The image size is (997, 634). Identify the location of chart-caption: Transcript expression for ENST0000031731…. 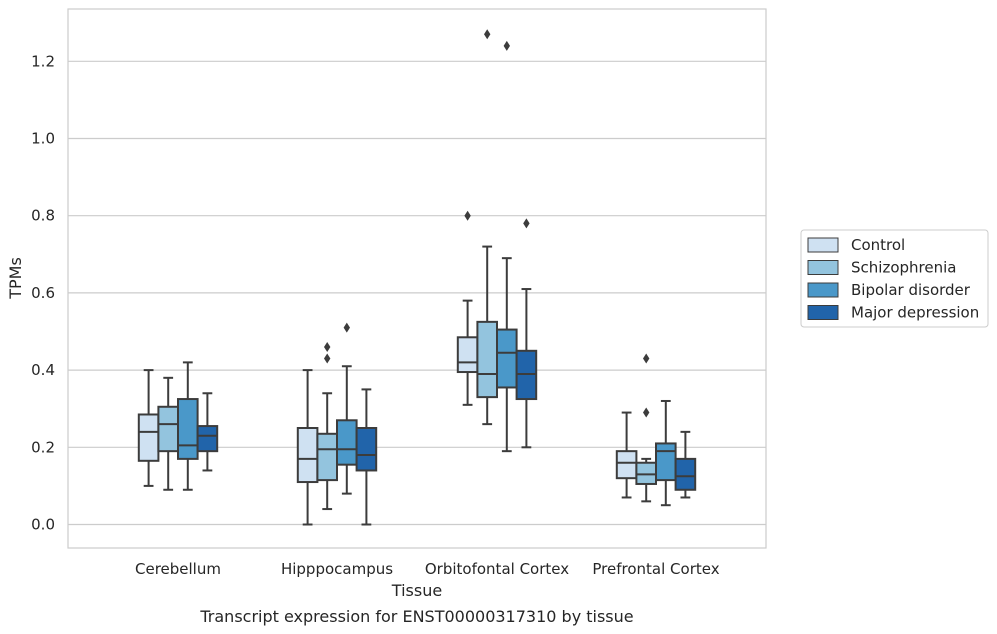
(416, 616).